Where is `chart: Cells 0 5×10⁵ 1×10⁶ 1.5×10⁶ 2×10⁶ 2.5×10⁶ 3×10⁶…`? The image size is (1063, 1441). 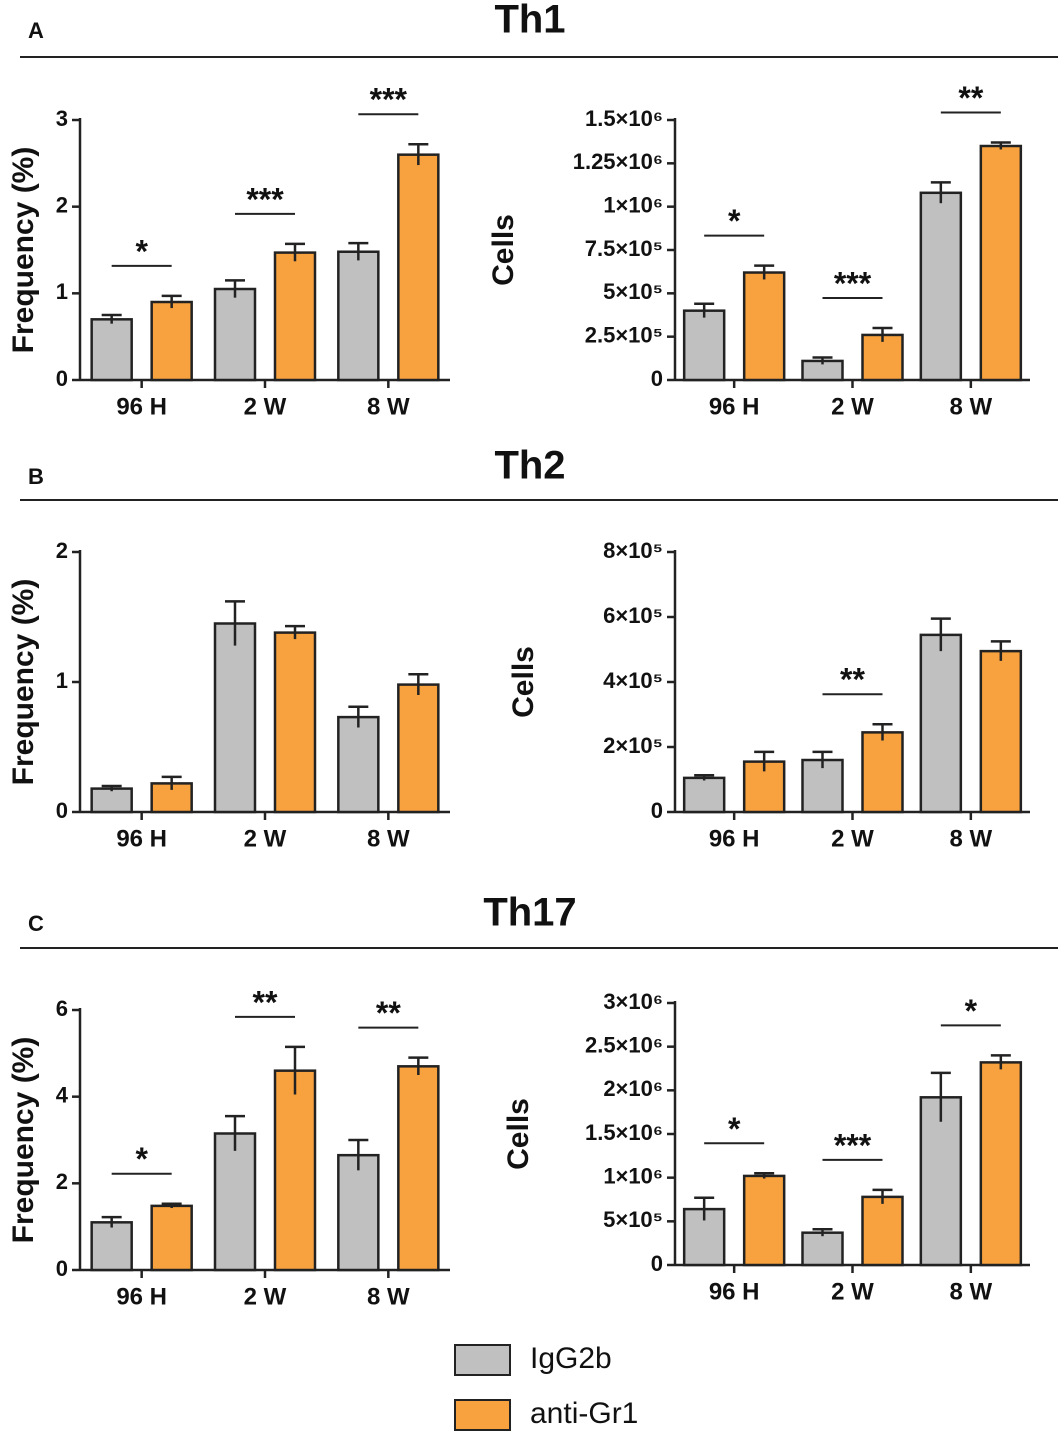 chart: Cells 0 5×10⁵ 1×10⁶ 1.5×10⁶ 2×10⁶ 2.5×10⁶ 3×10⁶… is located at coordinates (766, 1147).